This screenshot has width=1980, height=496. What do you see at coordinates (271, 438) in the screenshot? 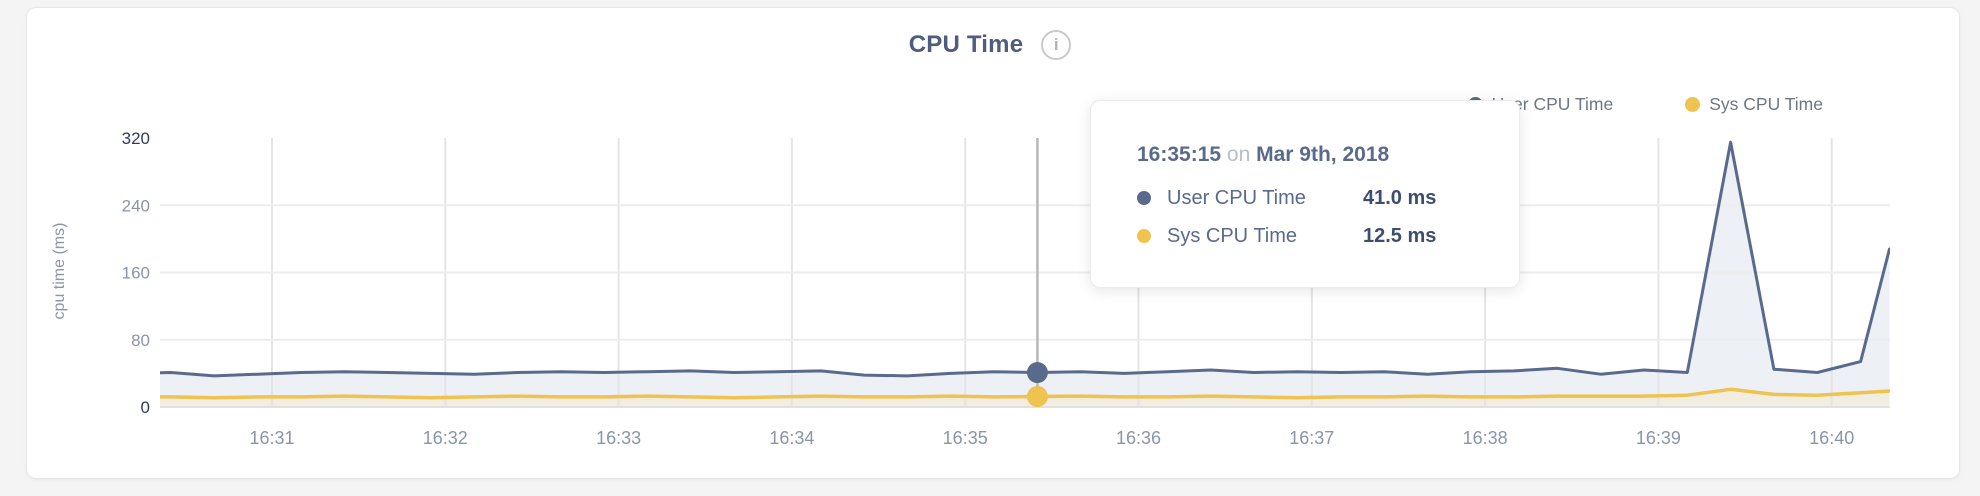
I see `x-tick-label: 16:31` at bounding box center [271, 438].